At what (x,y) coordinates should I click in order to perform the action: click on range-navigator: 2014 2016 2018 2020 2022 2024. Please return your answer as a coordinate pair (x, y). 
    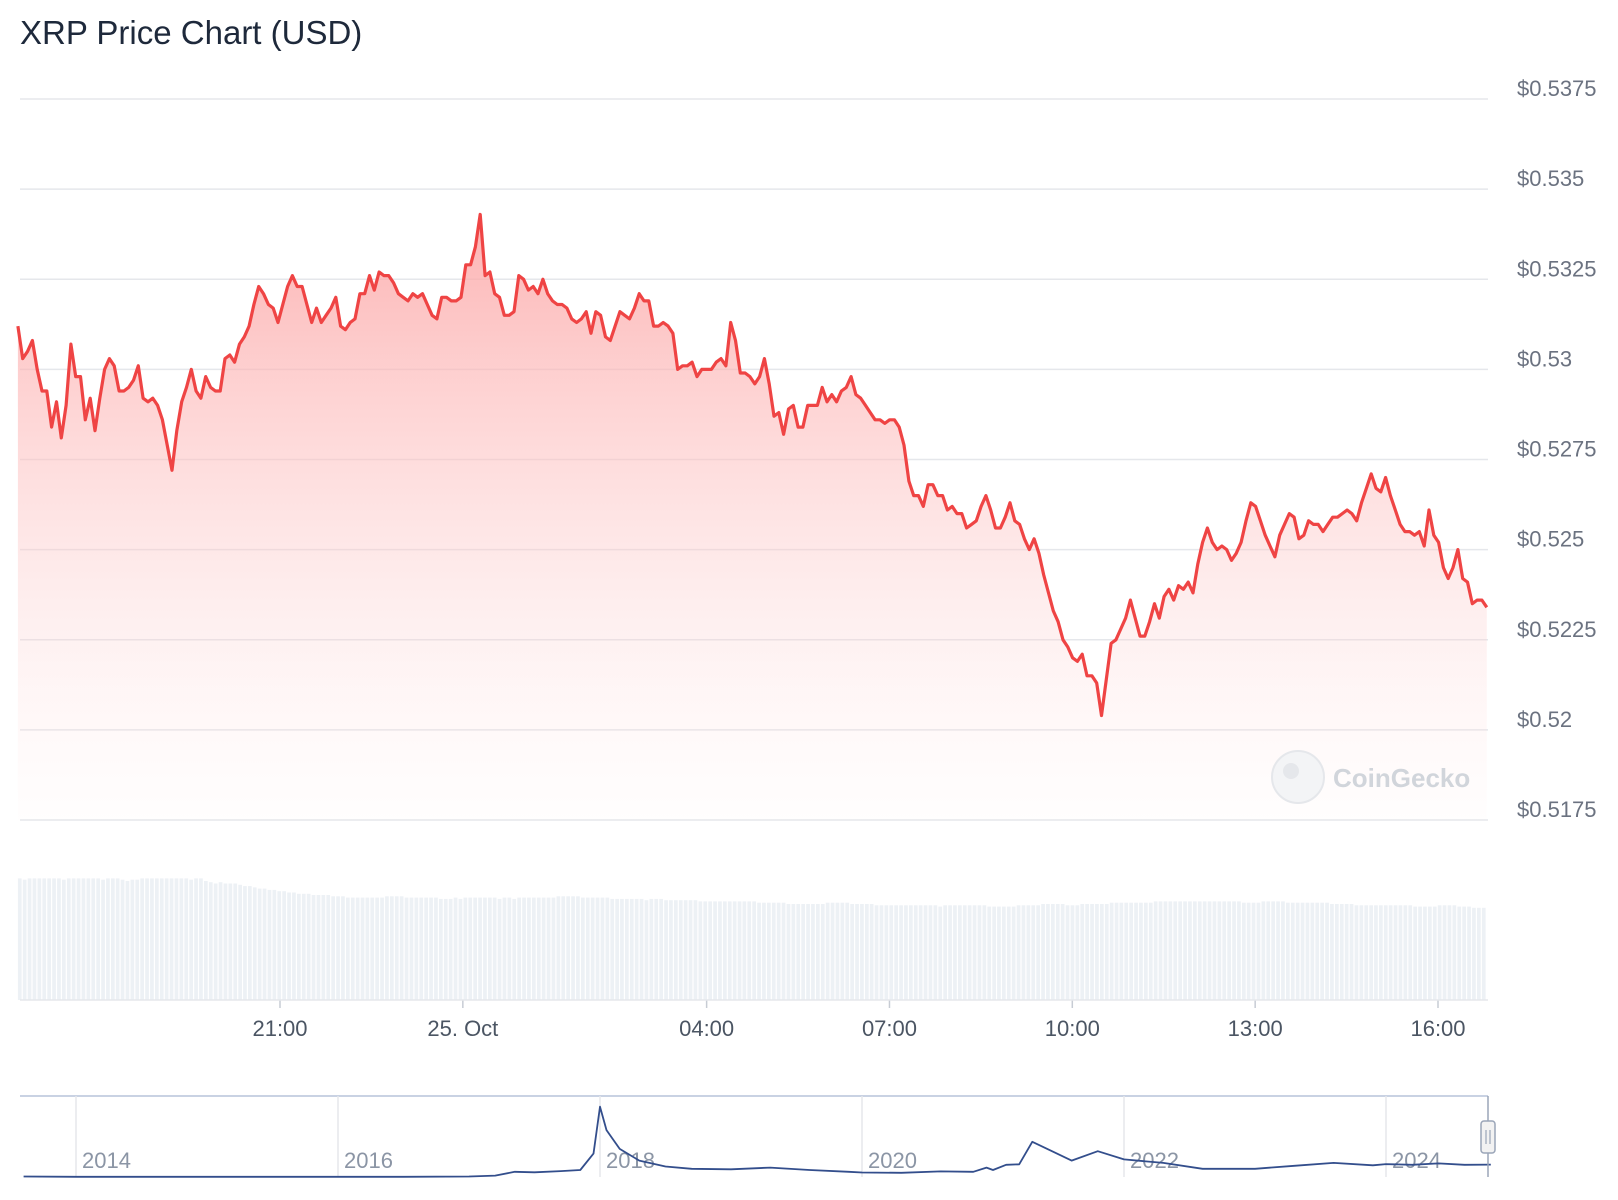
    Looking at the image, I should click on (758, 1136).